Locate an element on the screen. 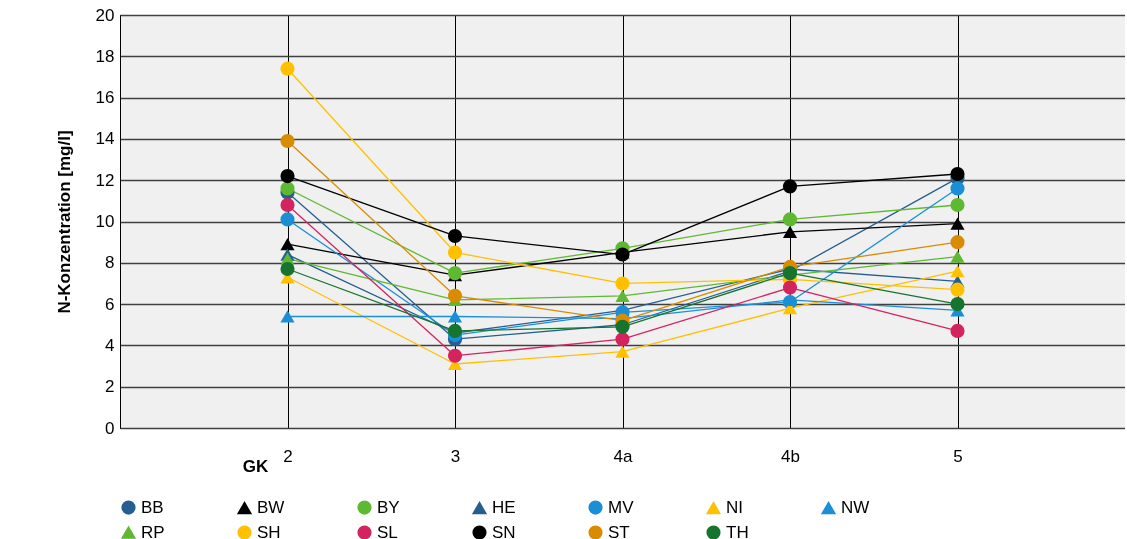  x-tick-label: 5 is located at coordinates (958, 456).